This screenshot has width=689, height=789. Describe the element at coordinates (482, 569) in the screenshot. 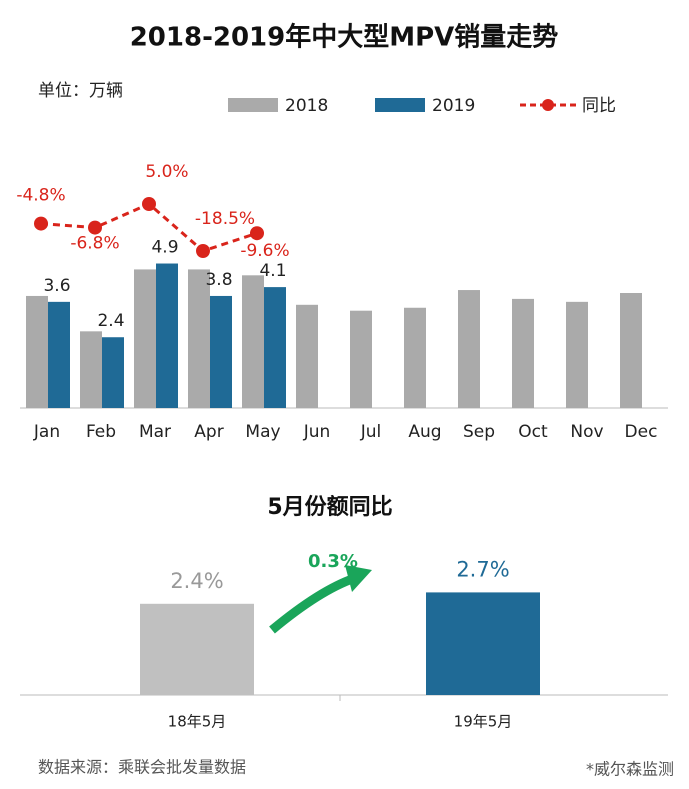

I see `data-label: 2.7%` at that location.